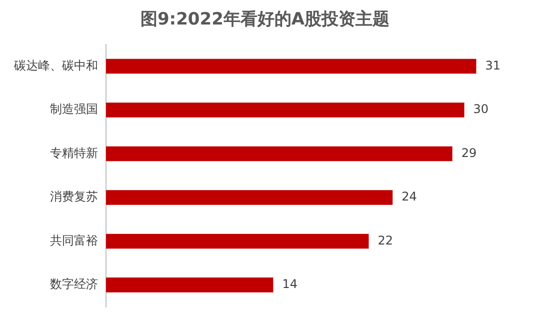  What do you see at coordinates (290, 284) in the screenshot?
I see `data-label: 14` at bounding box center [290, 284].